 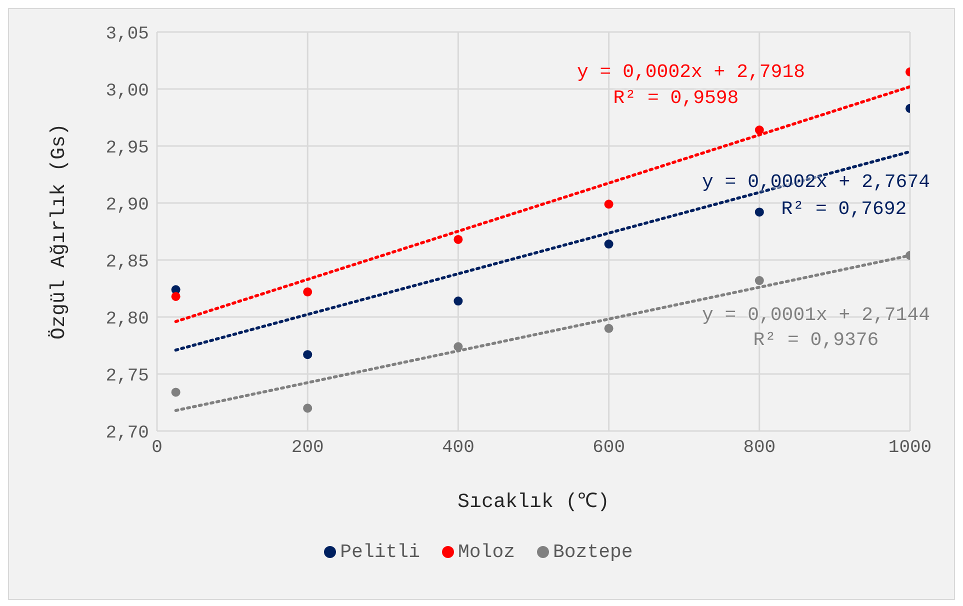 I want to click on annotation: y = 0,0002x + 2,7918, so click(x=691, y=72).